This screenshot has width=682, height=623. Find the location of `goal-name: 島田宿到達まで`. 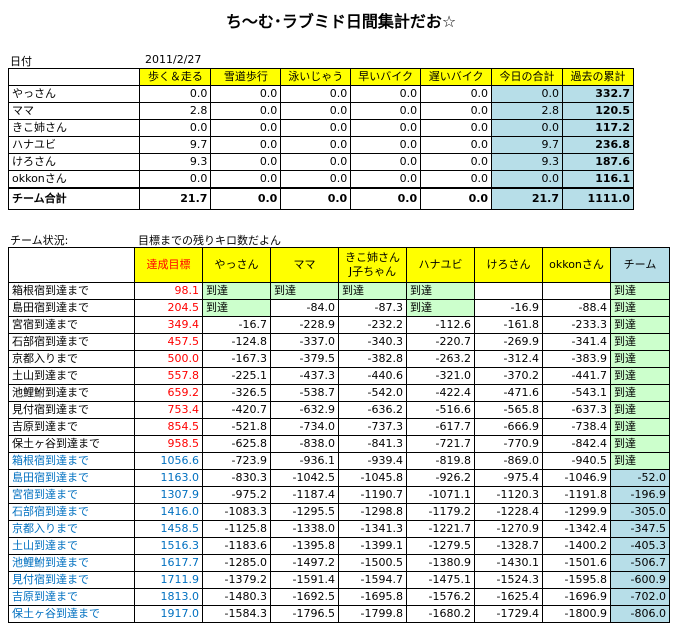

goal-name: 島田宿到達まで is located at coordinates (71, 308).